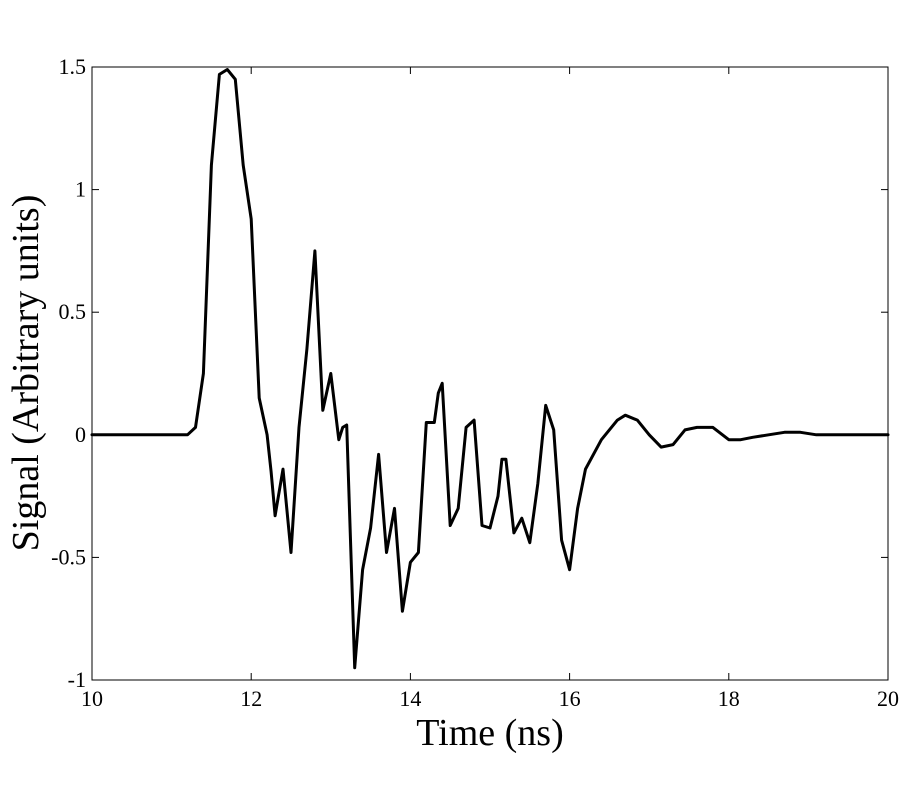 The width and height of the screenshot is (900, 800). I want to click on x-tick-label: 10, so click(92, 698).